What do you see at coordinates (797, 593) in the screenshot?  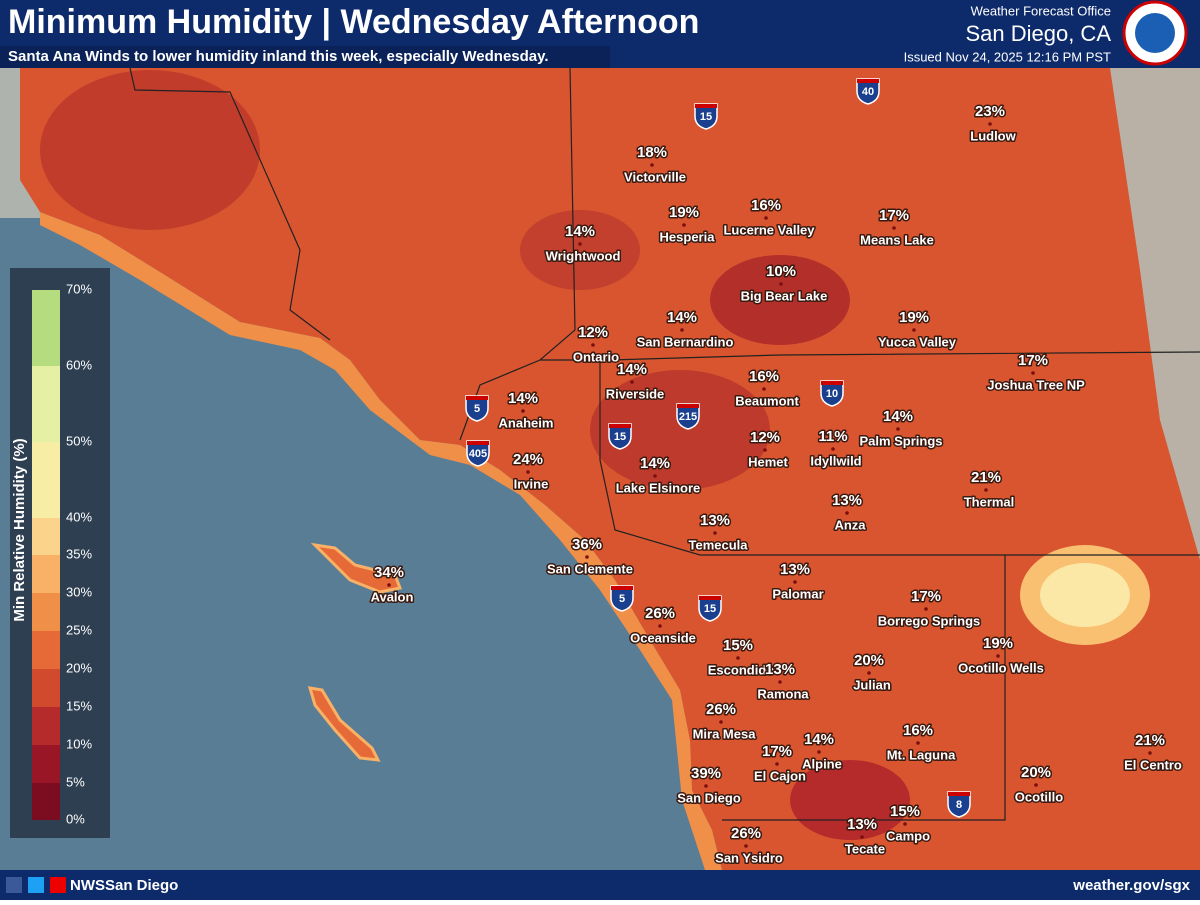 I see `city-name: Palomar` at bounding box center [797, 593].